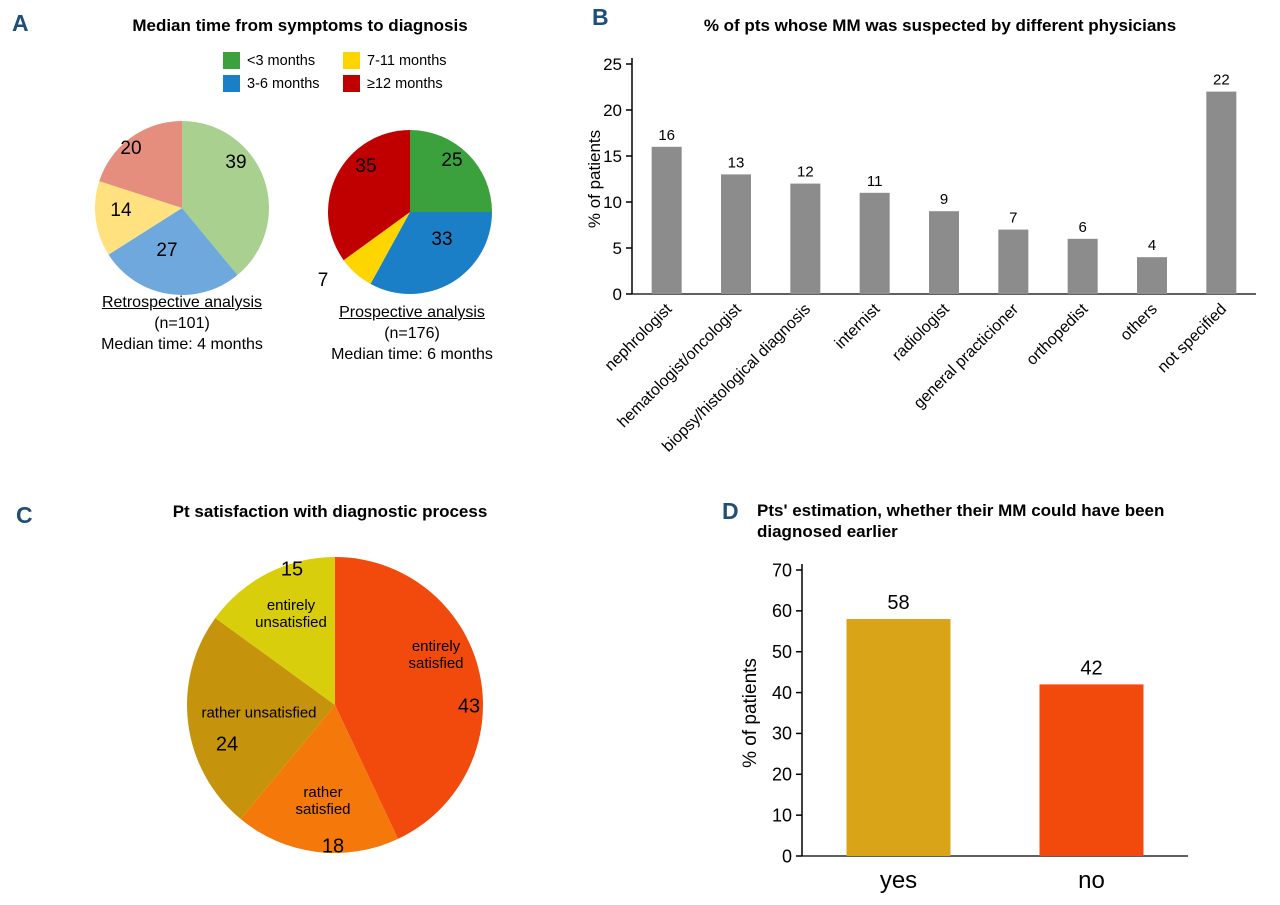 This screenshot has height=905, width=1280. Describe the element at coordinates (736, 234) in the screenshot. I see `bar-hematologist-oncologist` at that location.